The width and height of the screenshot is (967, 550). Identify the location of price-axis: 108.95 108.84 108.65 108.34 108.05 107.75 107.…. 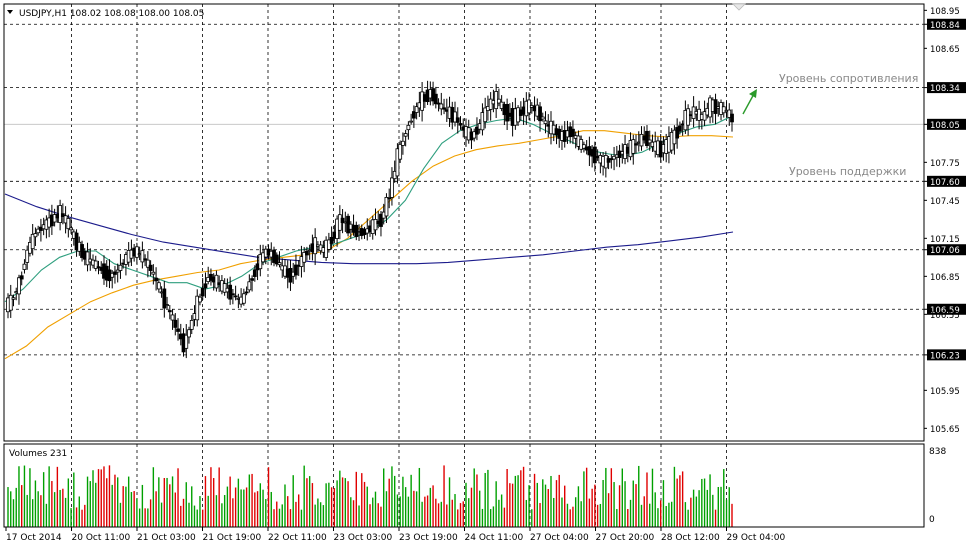
(945, 221).